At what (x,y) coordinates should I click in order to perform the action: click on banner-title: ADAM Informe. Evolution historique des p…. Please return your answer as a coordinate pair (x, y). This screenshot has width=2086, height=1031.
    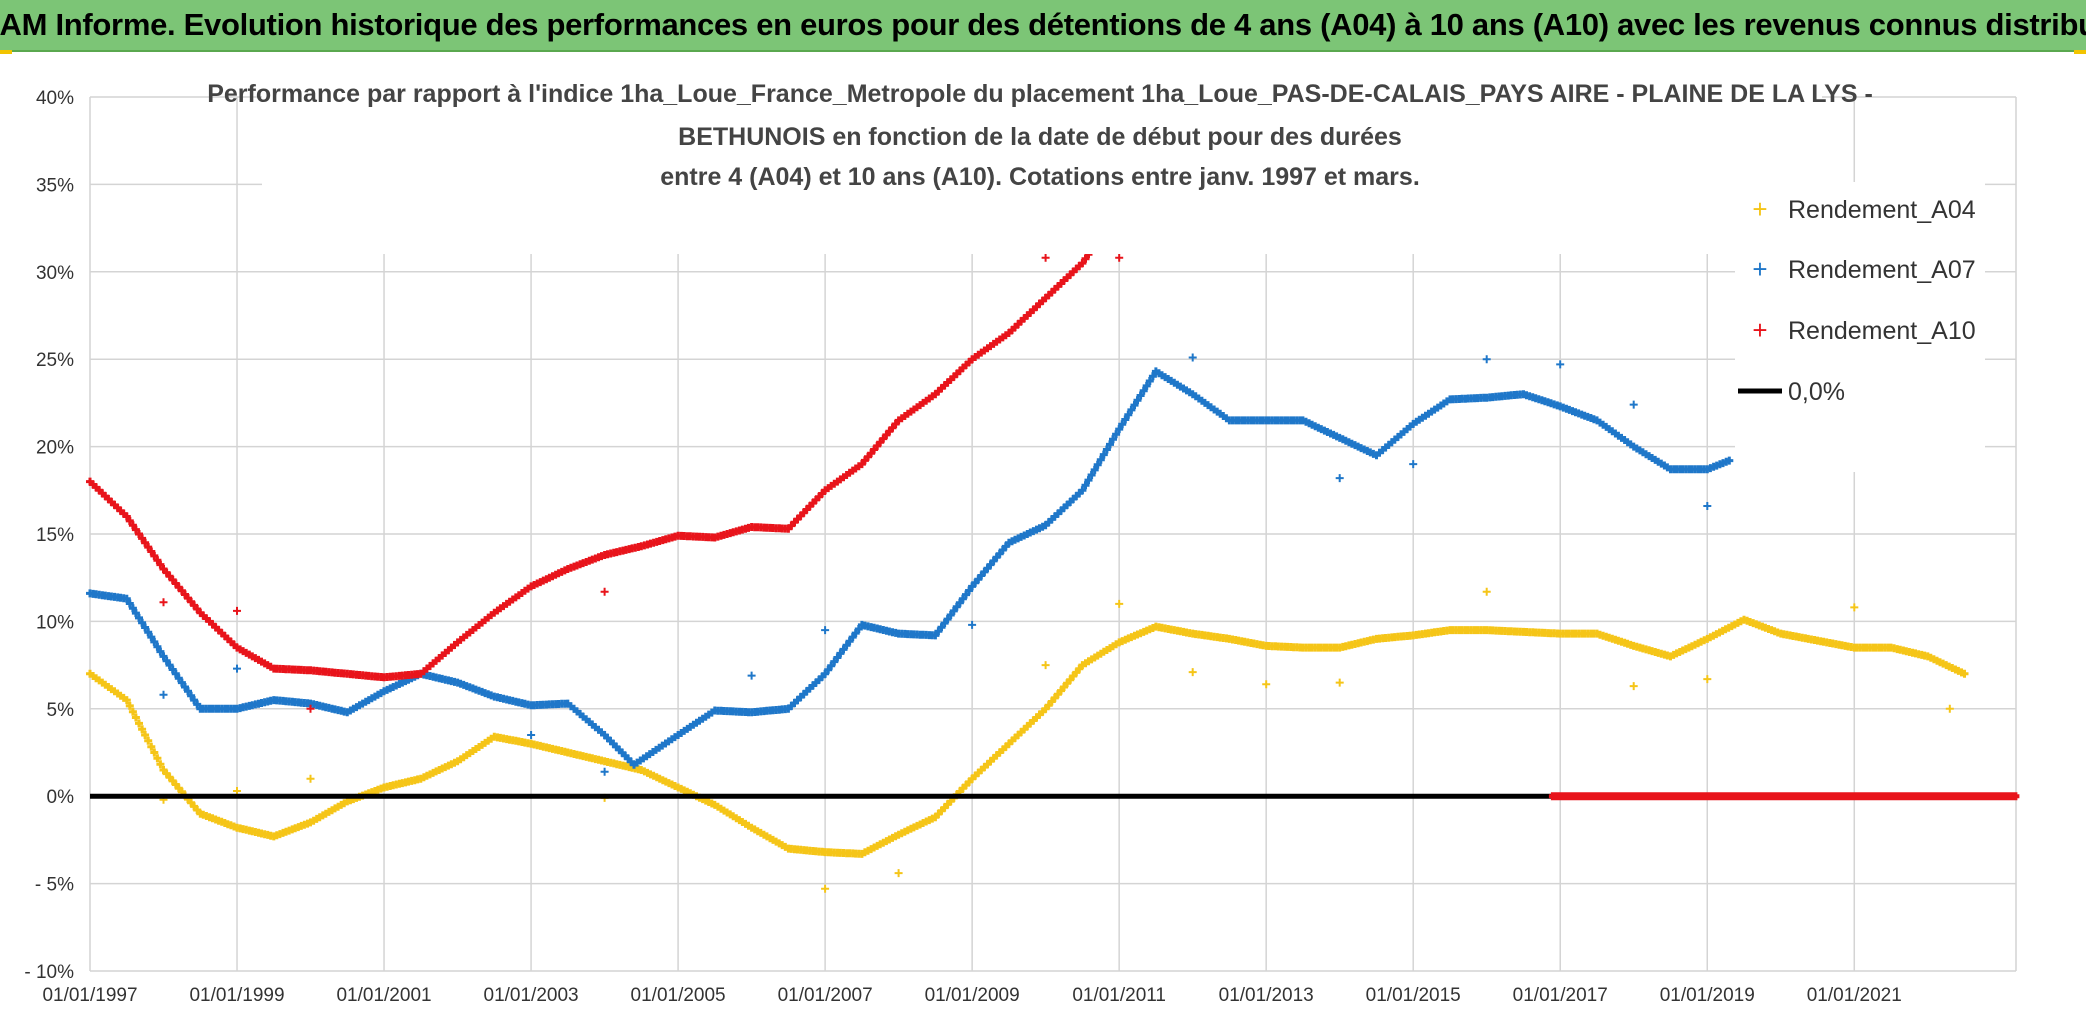
    Looking at the image, I should click on (1043, 24).